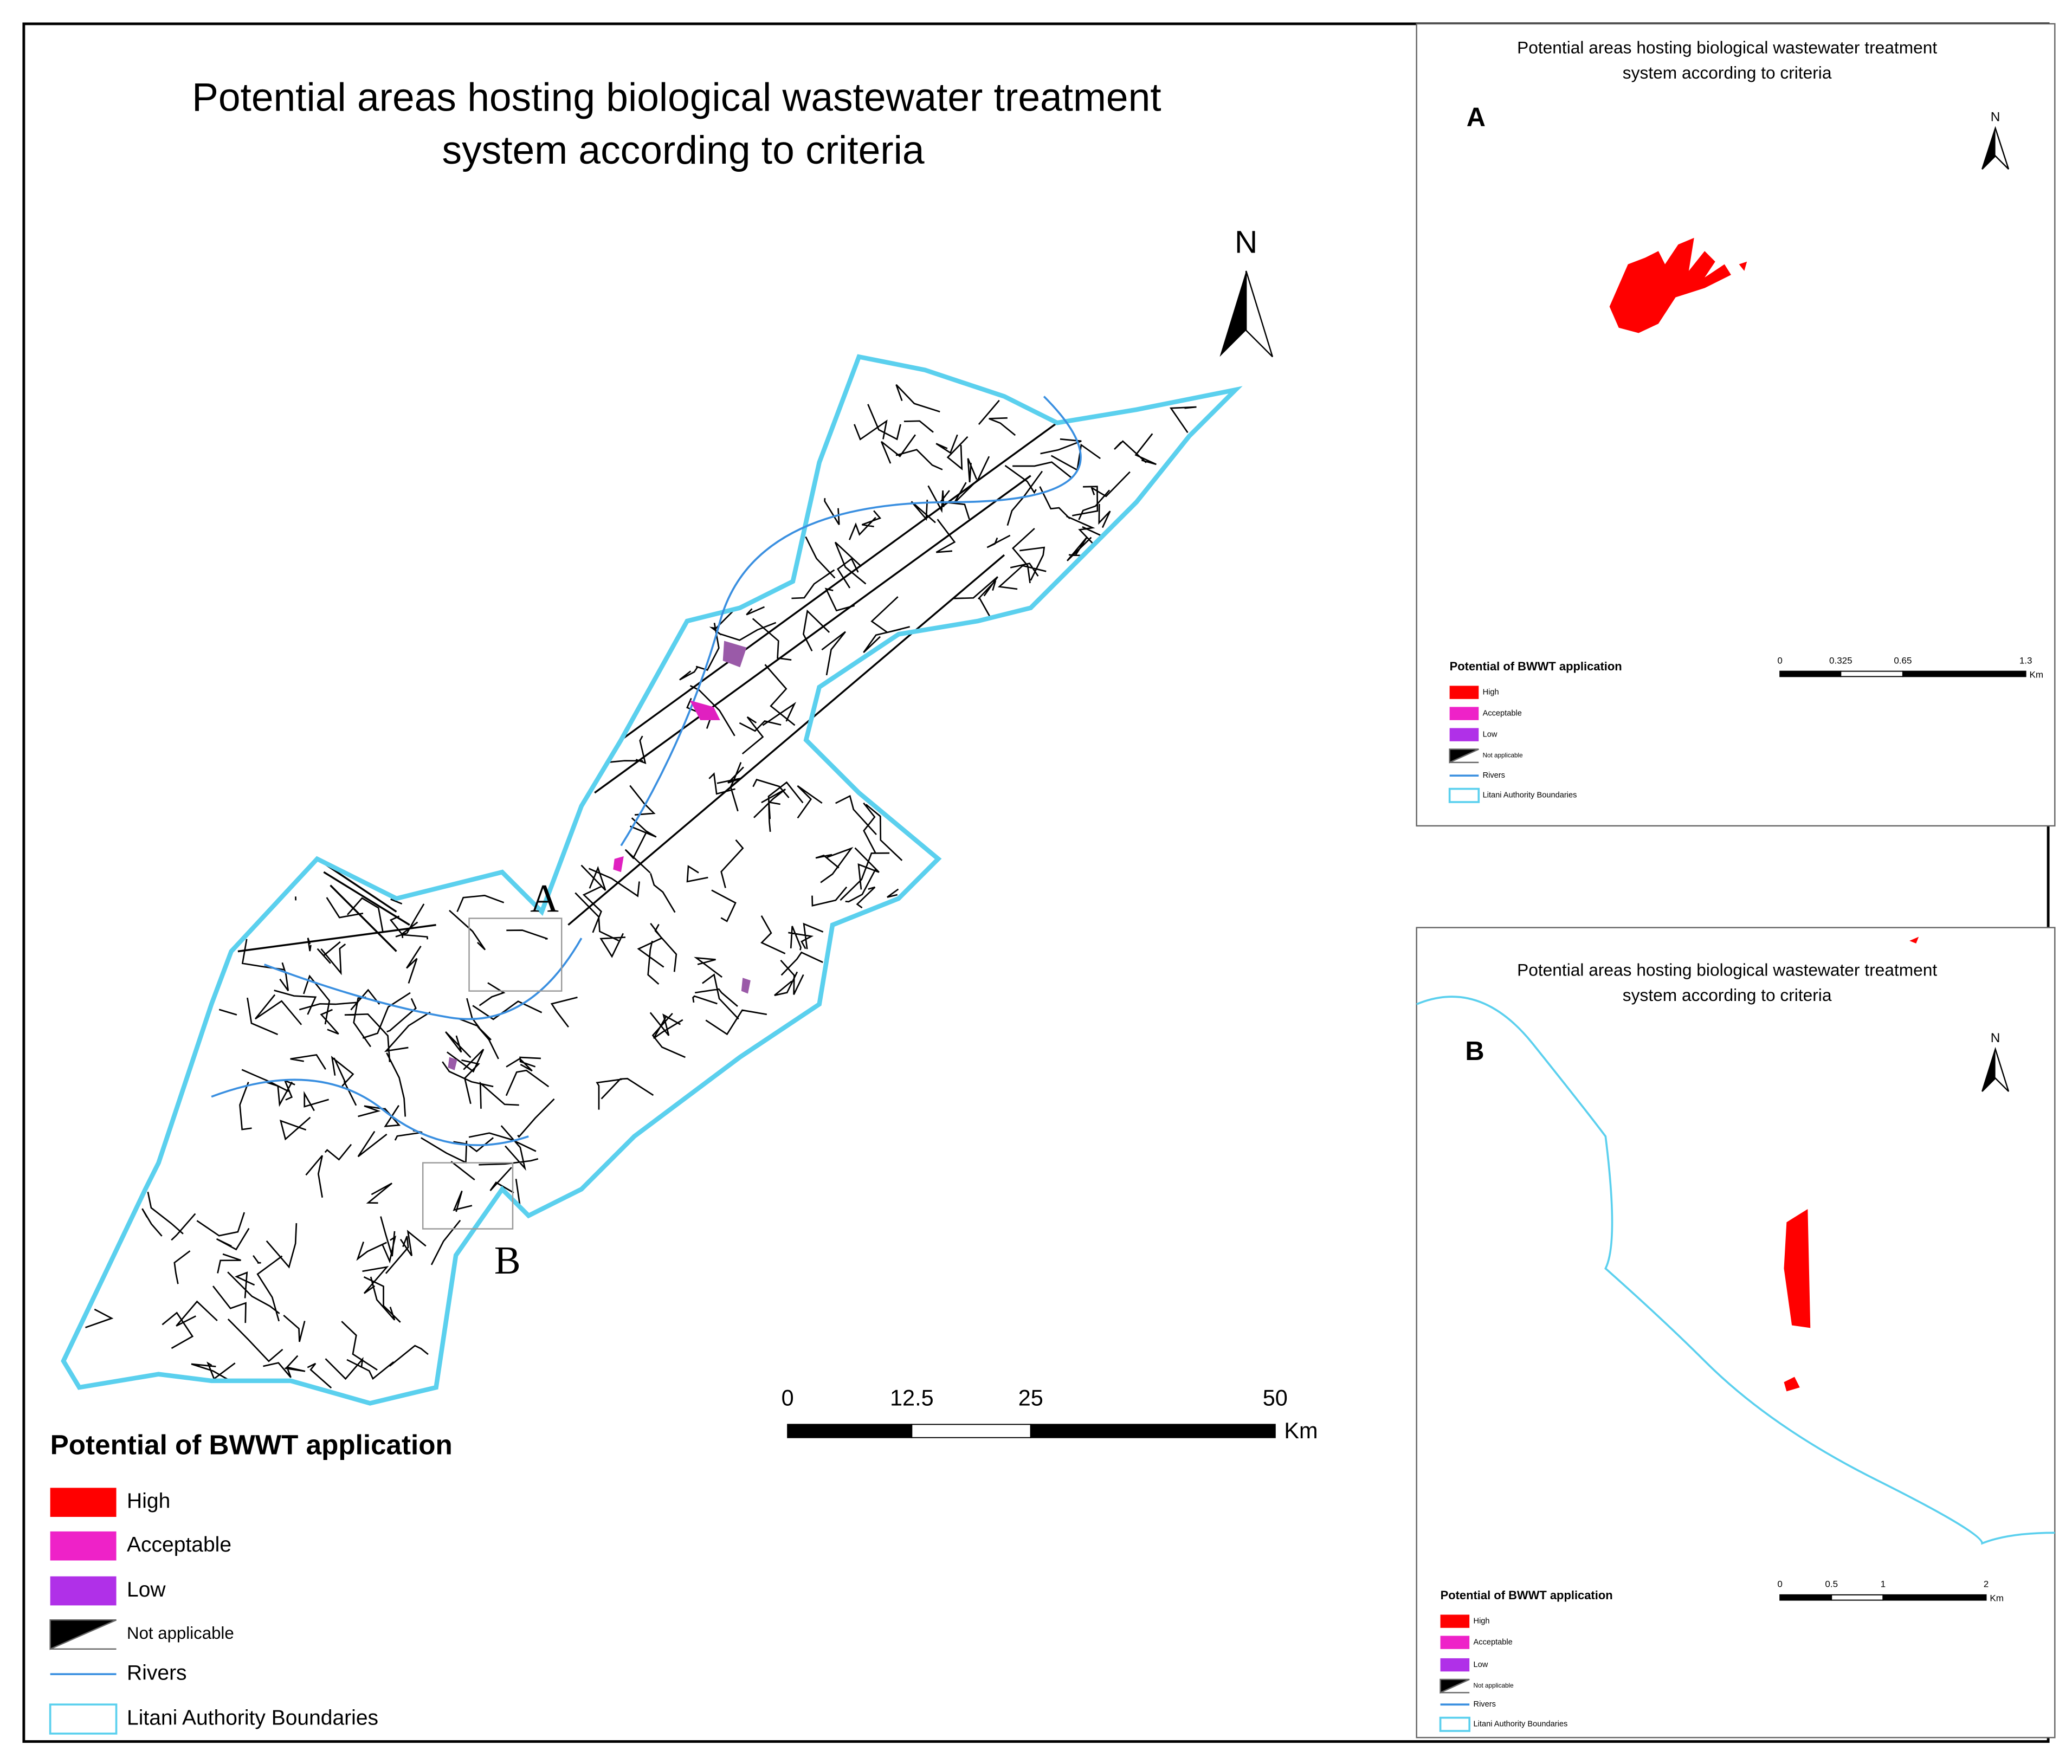 Image resolution: width=2072 pixels, height=1764 pixels. Describe the element at coordinates (1030, 1398) in the screenshot. I see `scale-label: 25` at that location.